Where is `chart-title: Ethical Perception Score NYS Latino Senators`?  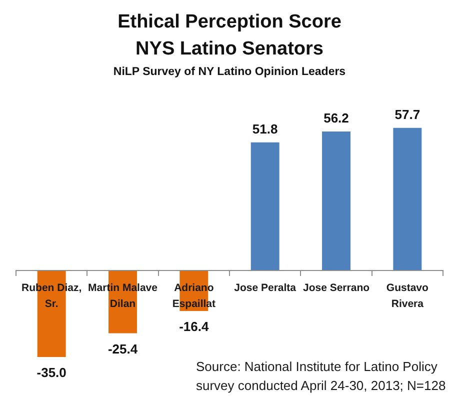 chart-title: Ethical Perception Score NYS Latino Senators is located at coordinates (230, 36).